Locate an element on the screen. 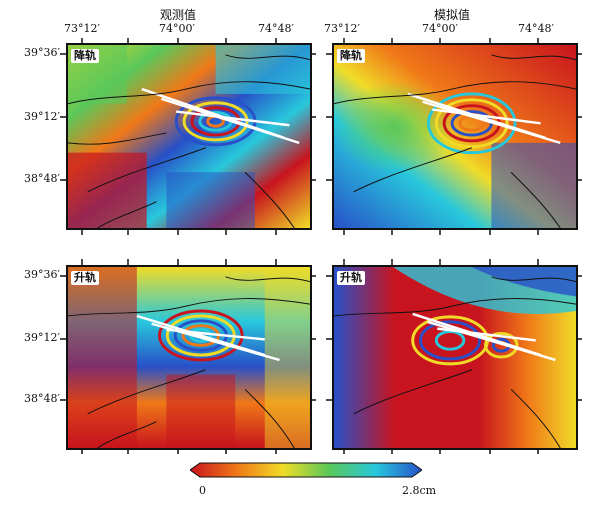 This screenshot has width=598, height=508. column-title-simulated: 模拟值 is located at coordinates (451, 15).